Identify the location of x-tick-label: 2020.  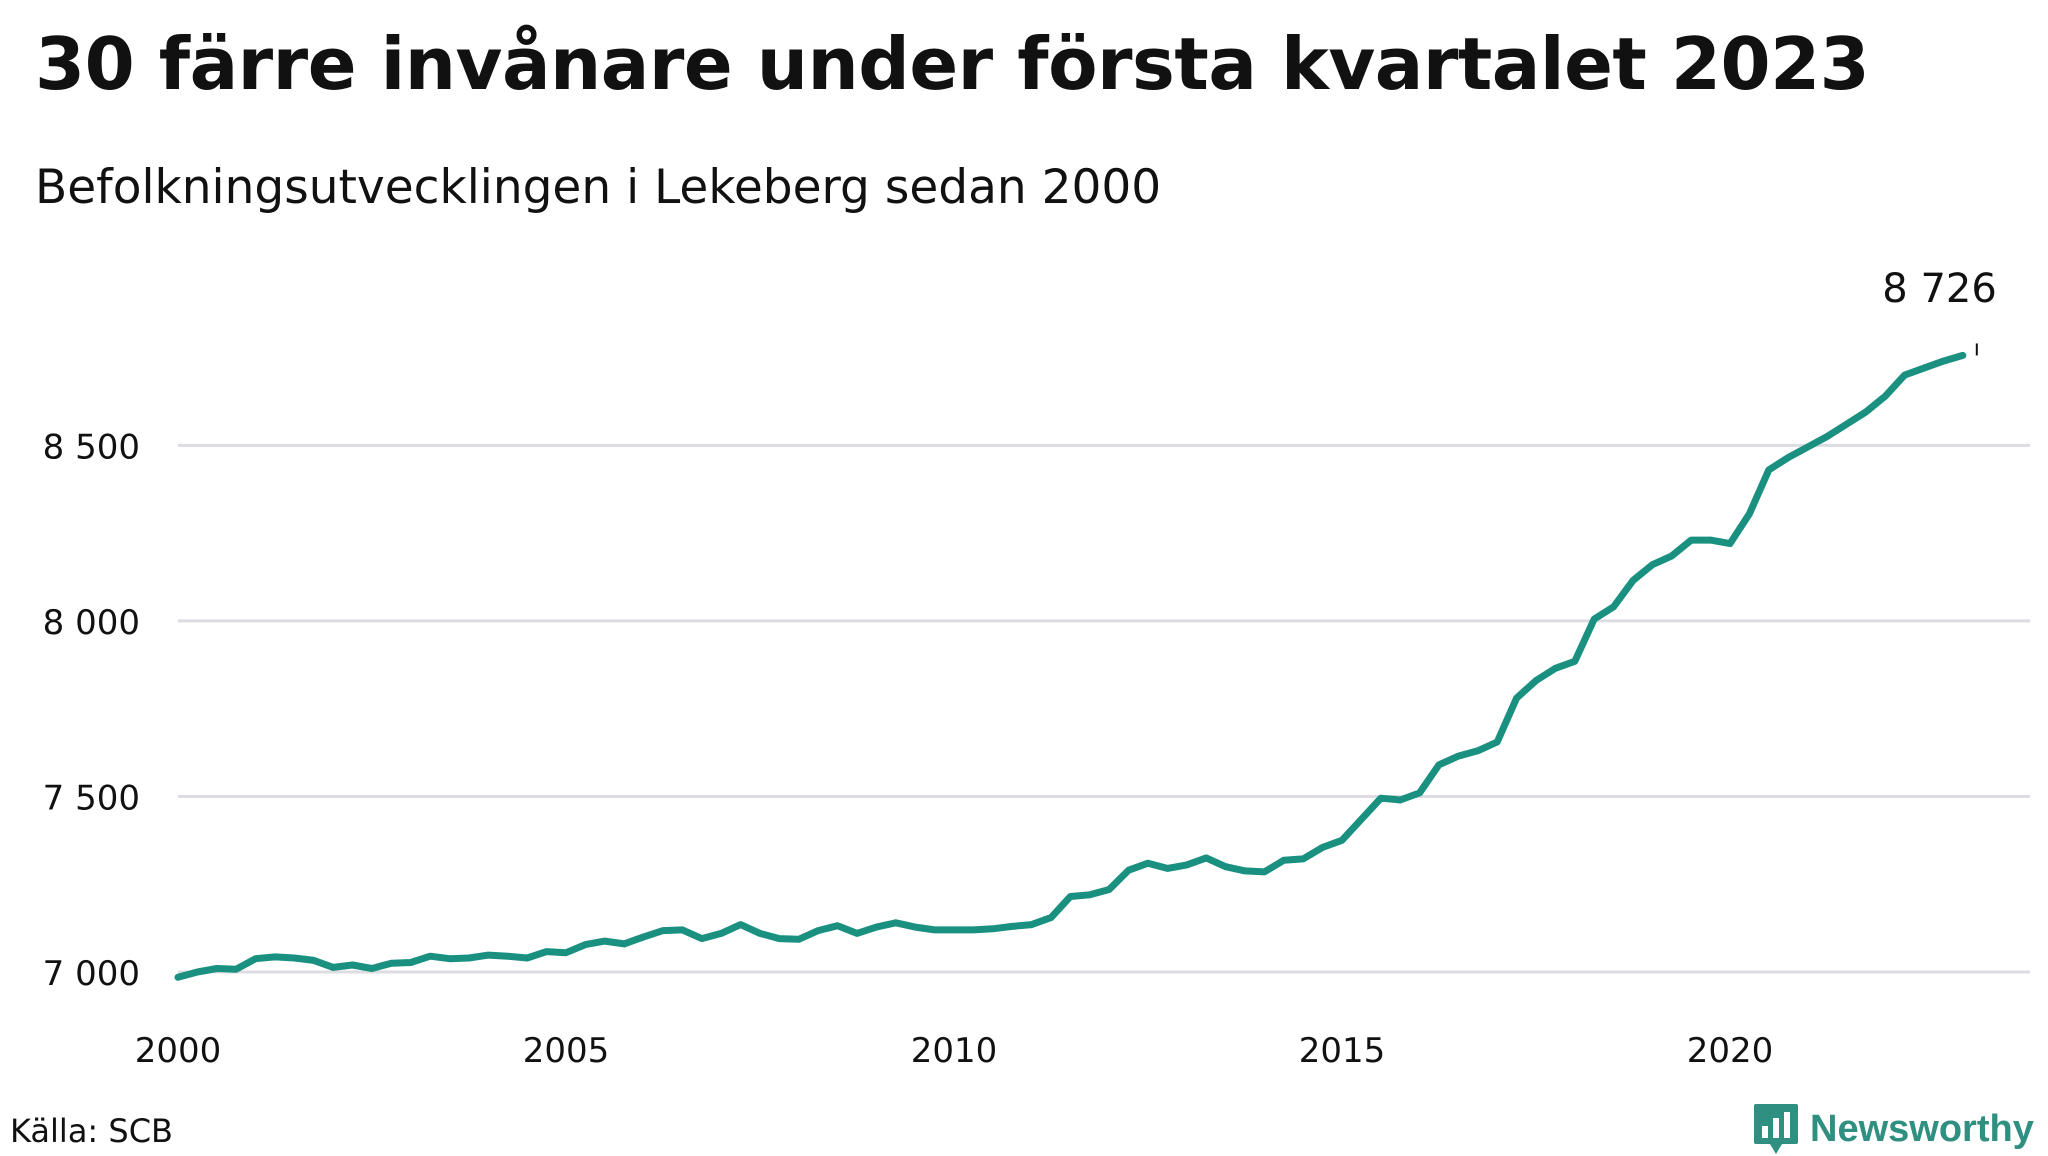
(1730, 1051).